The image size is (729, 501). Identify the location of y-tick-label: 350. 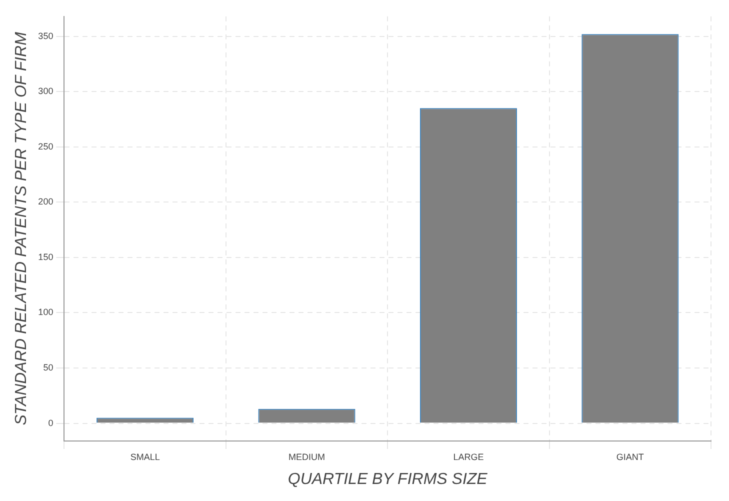
(46, 35).